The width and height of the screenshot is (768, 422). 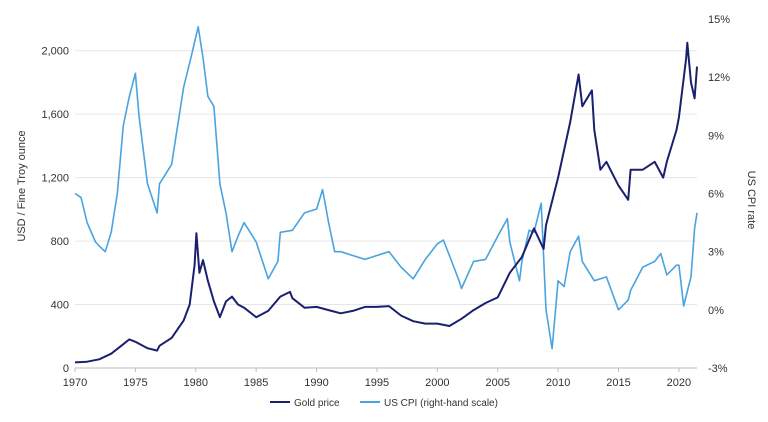 I want to click on x-tick-label: 1975, so click(x=135, y=383).